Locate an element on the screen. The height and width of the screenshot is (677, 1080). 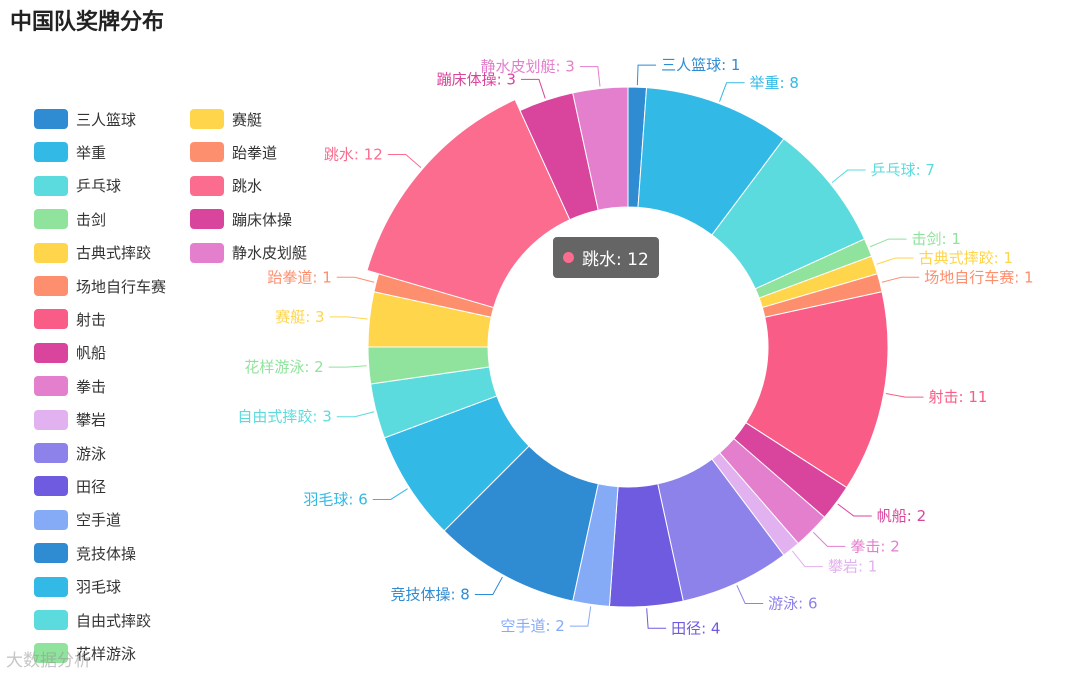
legend-label: 拳击 is located at coordinates (91, 386).